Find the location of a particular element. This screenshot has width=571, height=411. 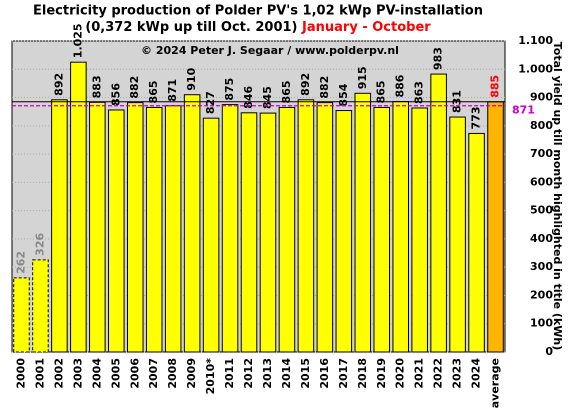

subtitle-highlight: January - October is located at coordinates (366, 27).